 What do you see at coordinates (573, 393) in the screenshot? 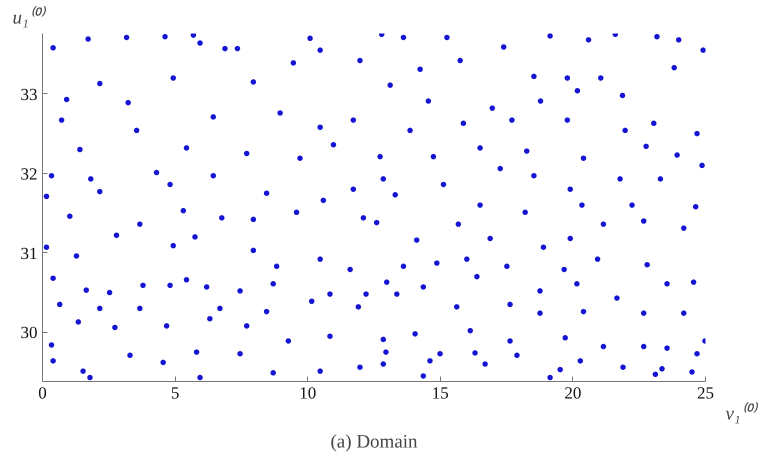
I see `x-tick-label: 20` at bounding box center [573, 393].